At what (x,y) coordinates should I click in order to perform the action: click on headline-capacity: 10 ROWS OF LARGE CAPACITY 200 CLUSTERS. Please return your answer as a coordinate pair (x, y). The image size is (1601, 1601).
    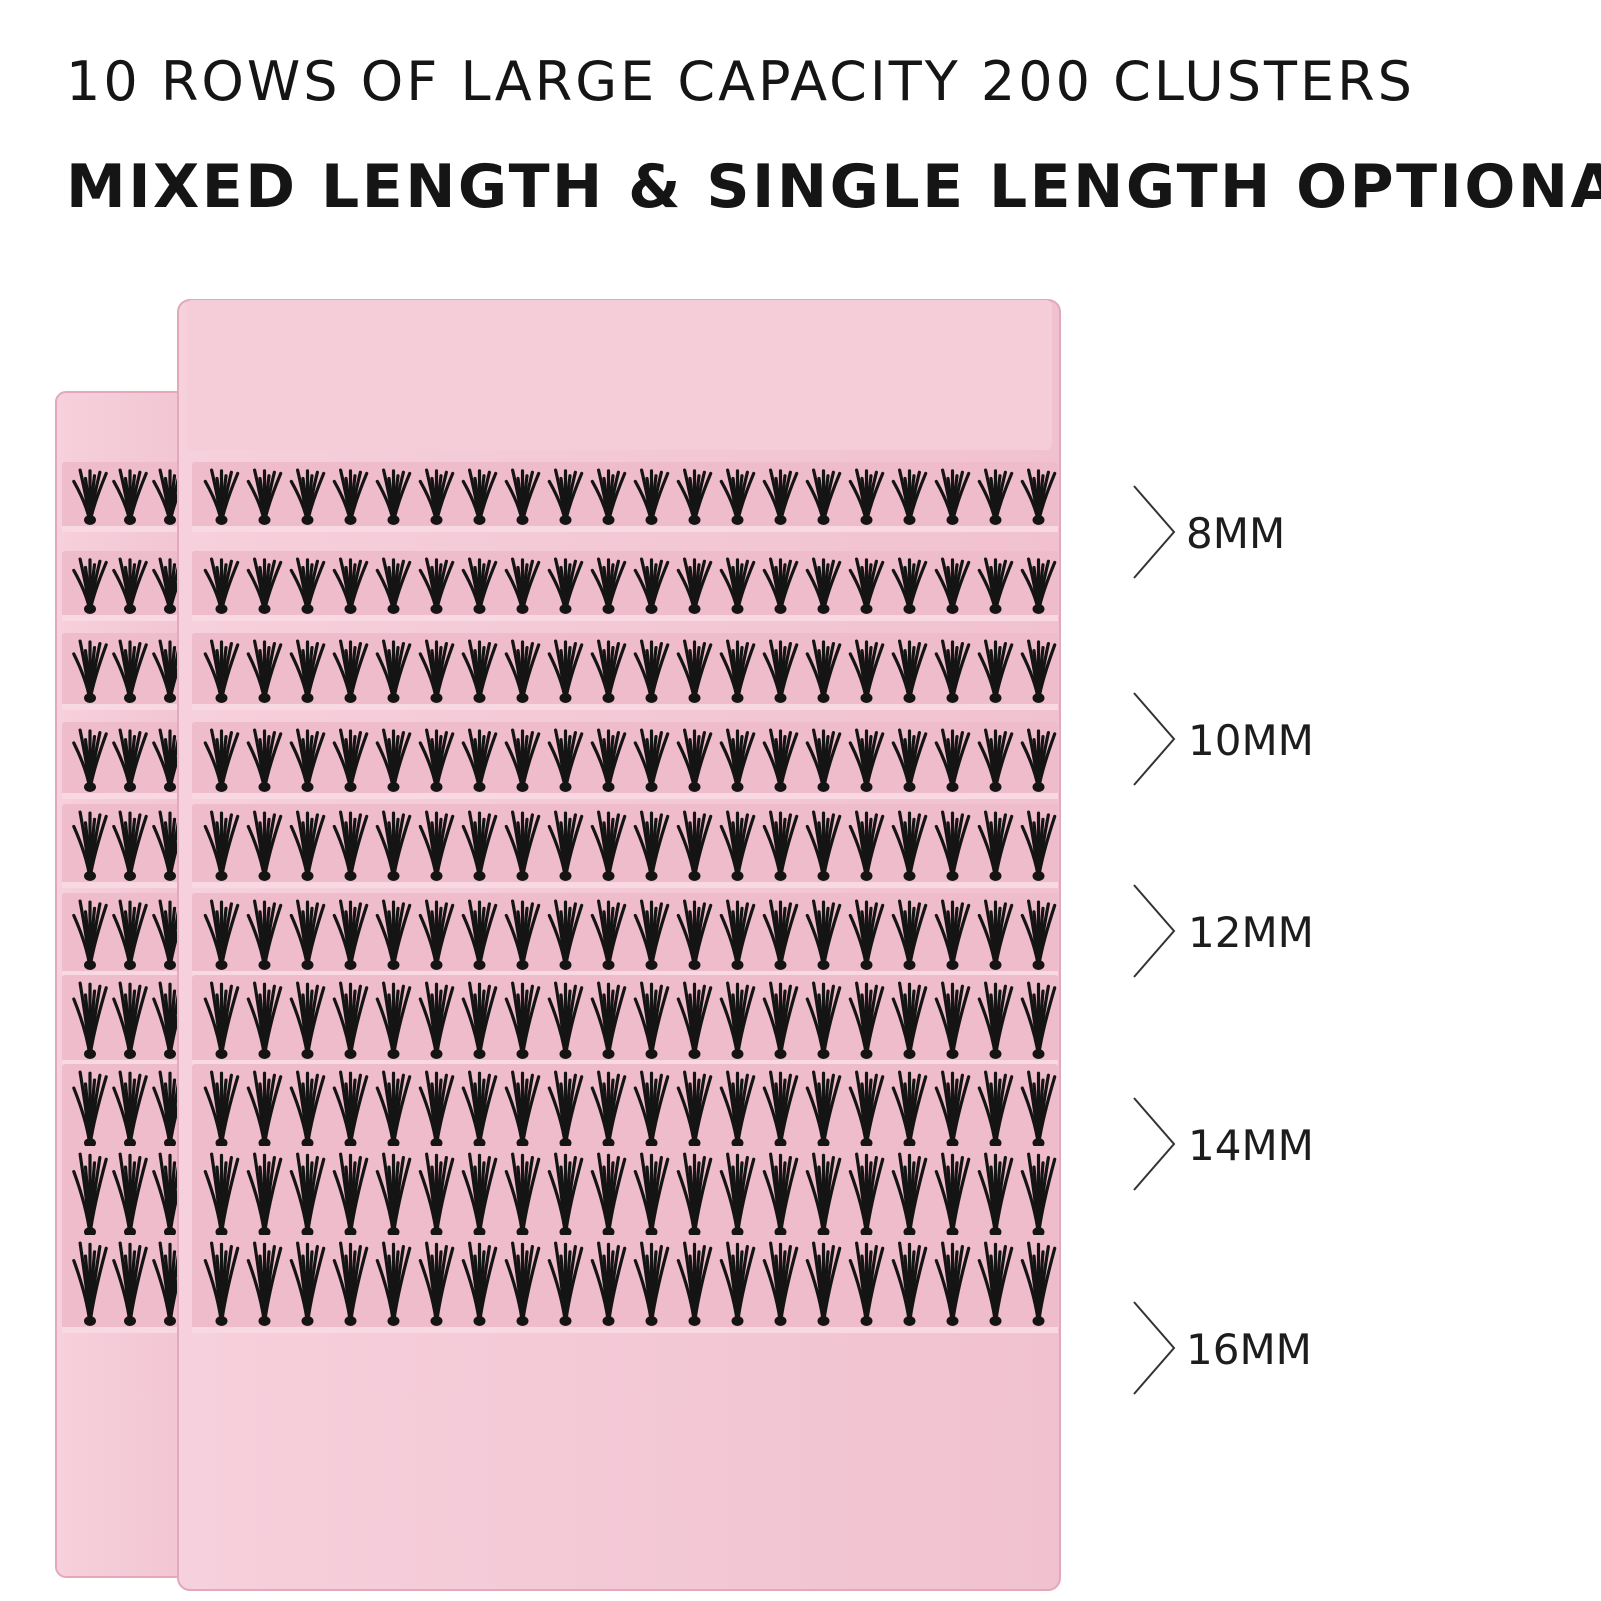
    Looking at the image, I should click on (740, 81).